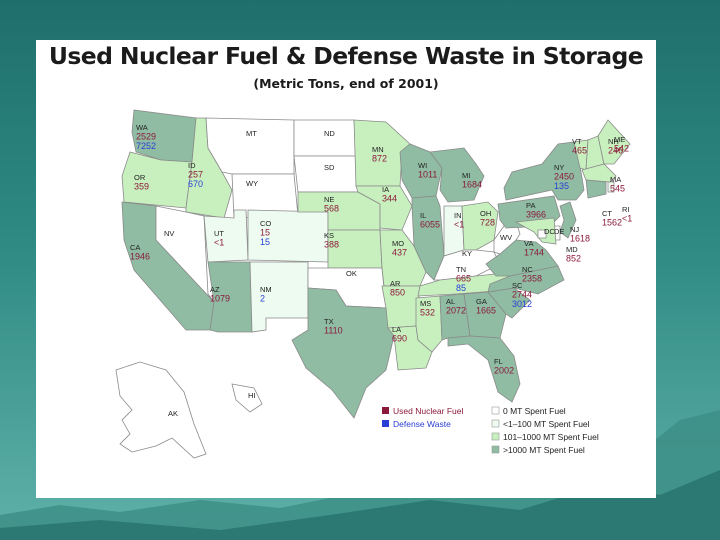  I want to click on state-ma, so click(599, 173).